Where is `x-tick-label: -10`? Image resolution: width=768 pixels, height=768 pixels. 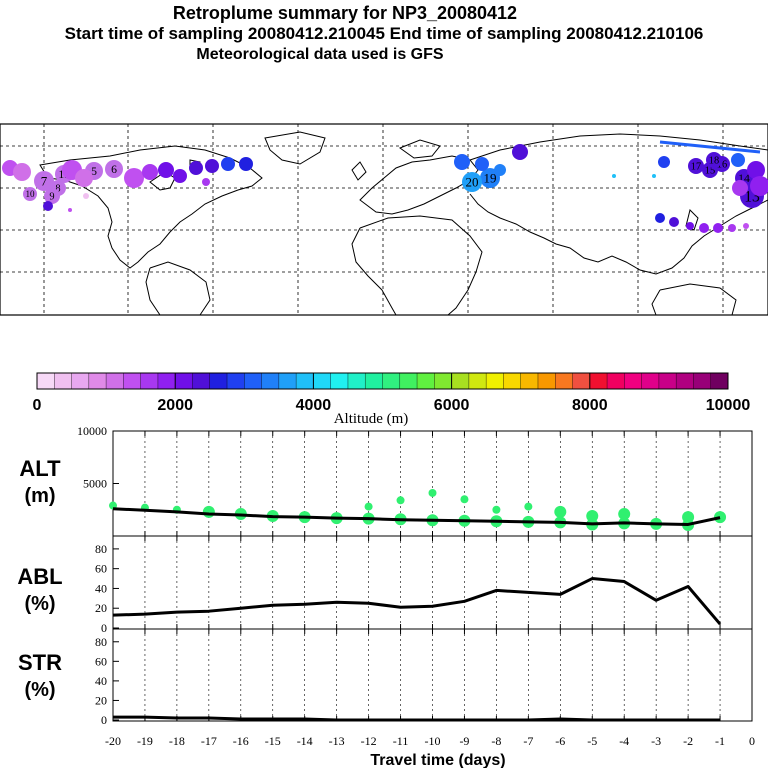 x-tick-label: -10 is located at coordinates (433, 741).